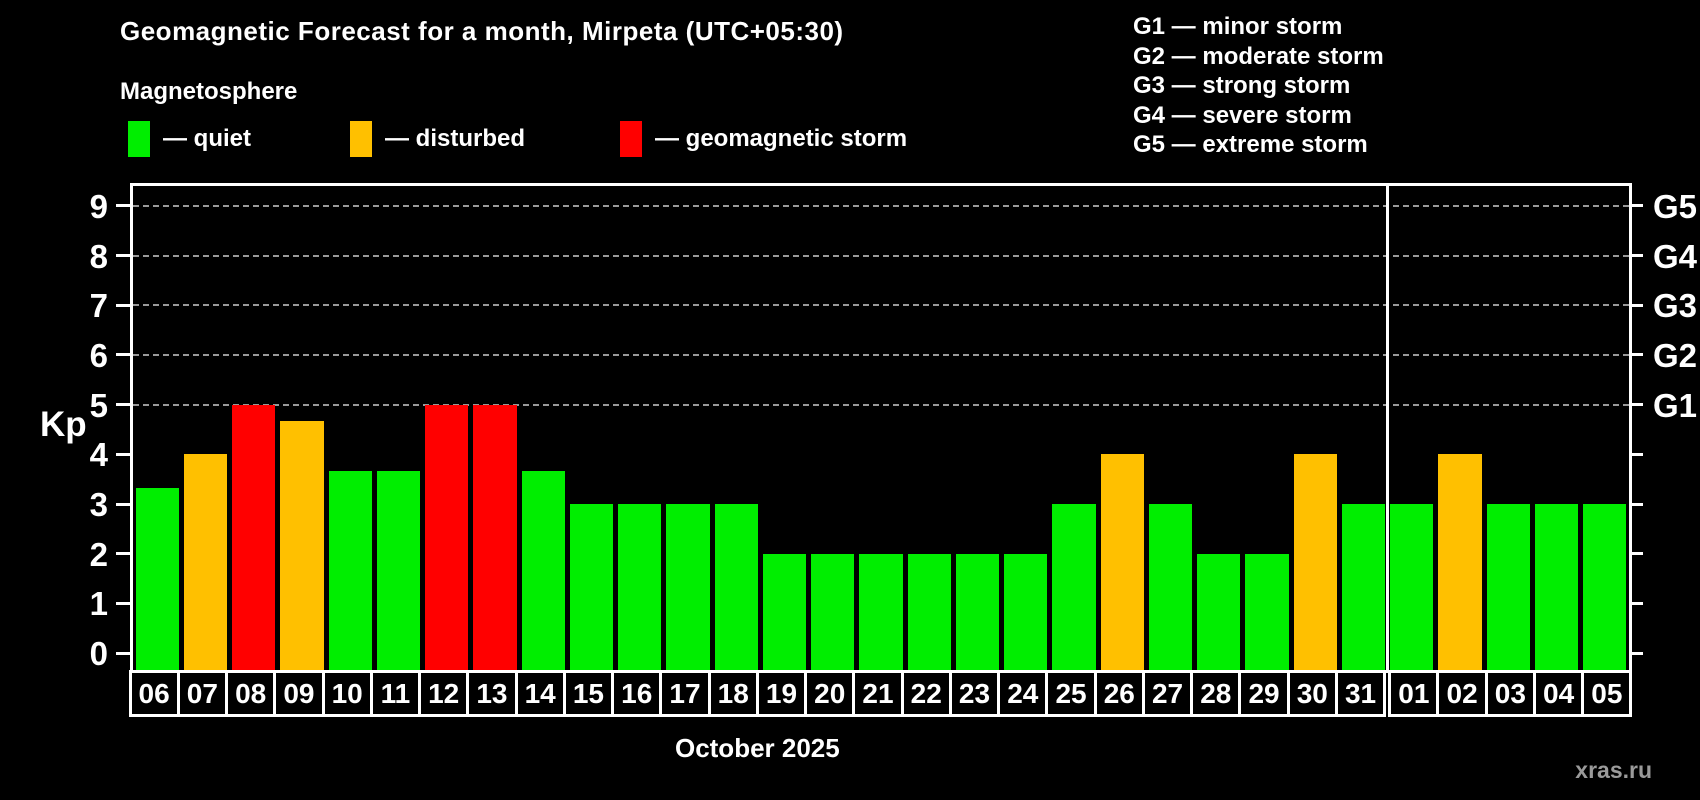  What do you see at coordinates (63, 424) in the screenshot?
I see `y-axis-title: Kp` at bounding box center [63, 424].